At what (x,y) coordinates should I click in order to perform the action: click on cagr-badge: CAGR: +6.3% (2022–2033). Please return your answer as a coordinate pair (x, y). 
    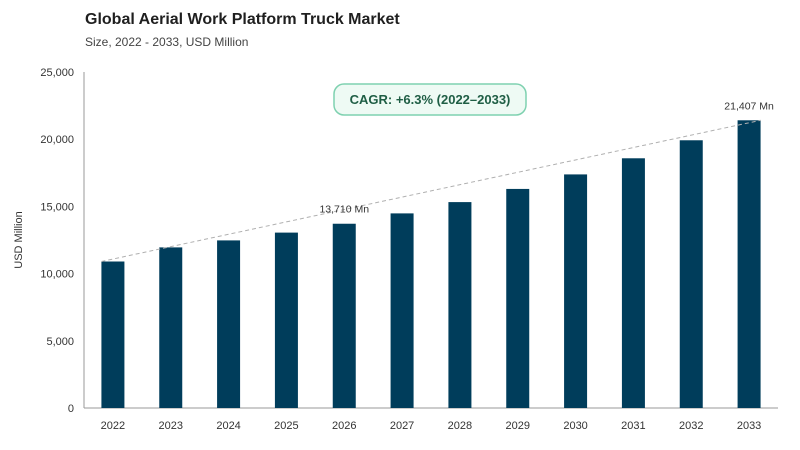
    Looking at the image, I should click on (430, 99).